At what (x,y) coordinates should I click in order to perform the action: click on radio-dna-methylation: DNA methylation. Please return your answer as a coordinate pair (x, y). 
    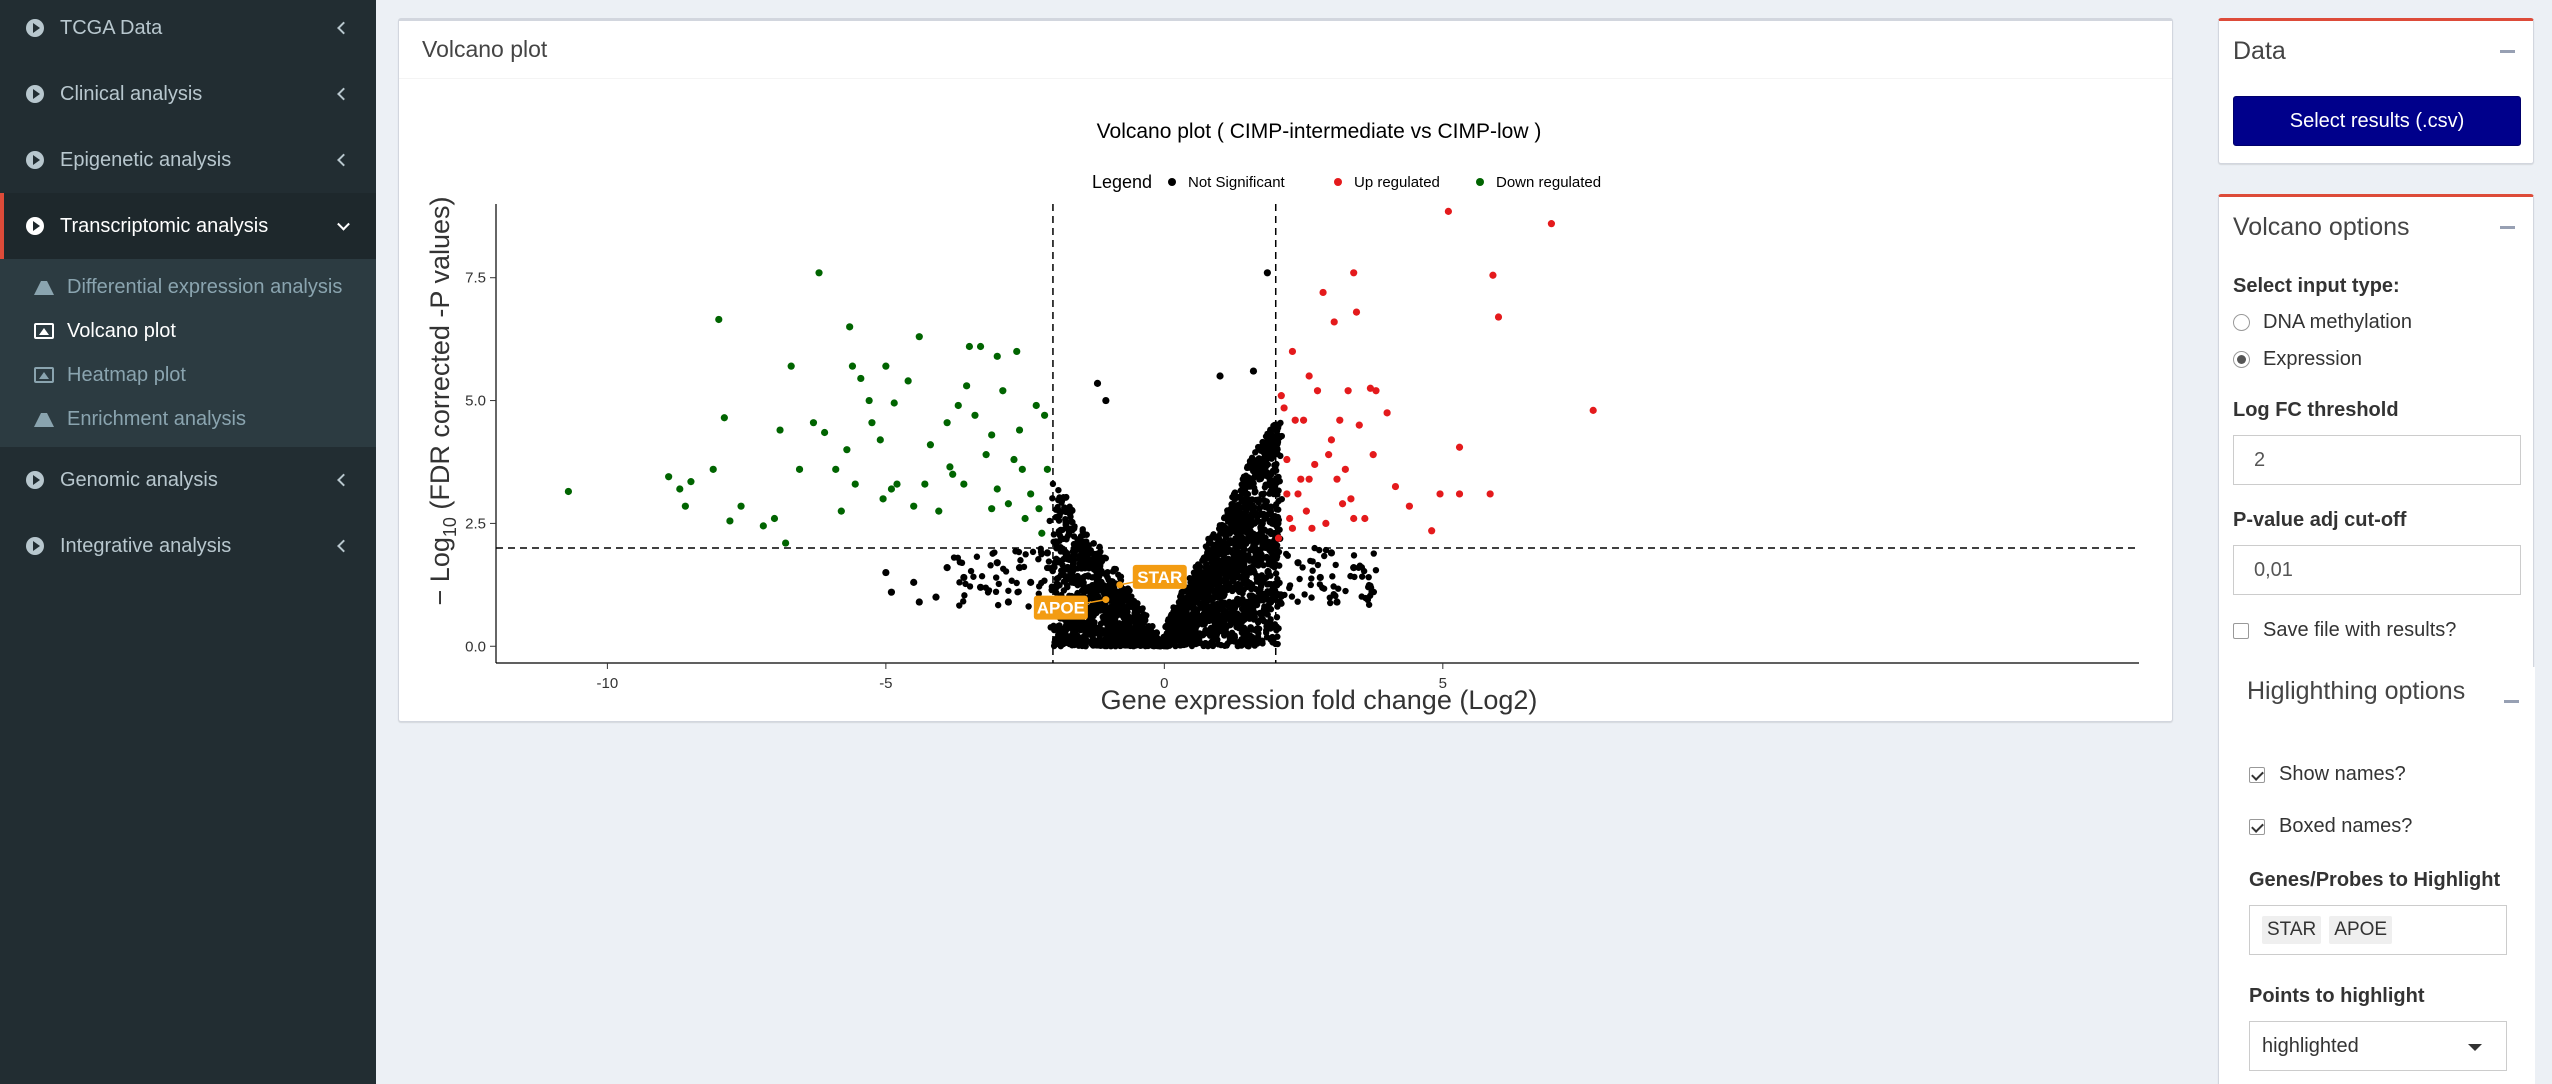
    Looking at the image, I should click on (2322, 322).